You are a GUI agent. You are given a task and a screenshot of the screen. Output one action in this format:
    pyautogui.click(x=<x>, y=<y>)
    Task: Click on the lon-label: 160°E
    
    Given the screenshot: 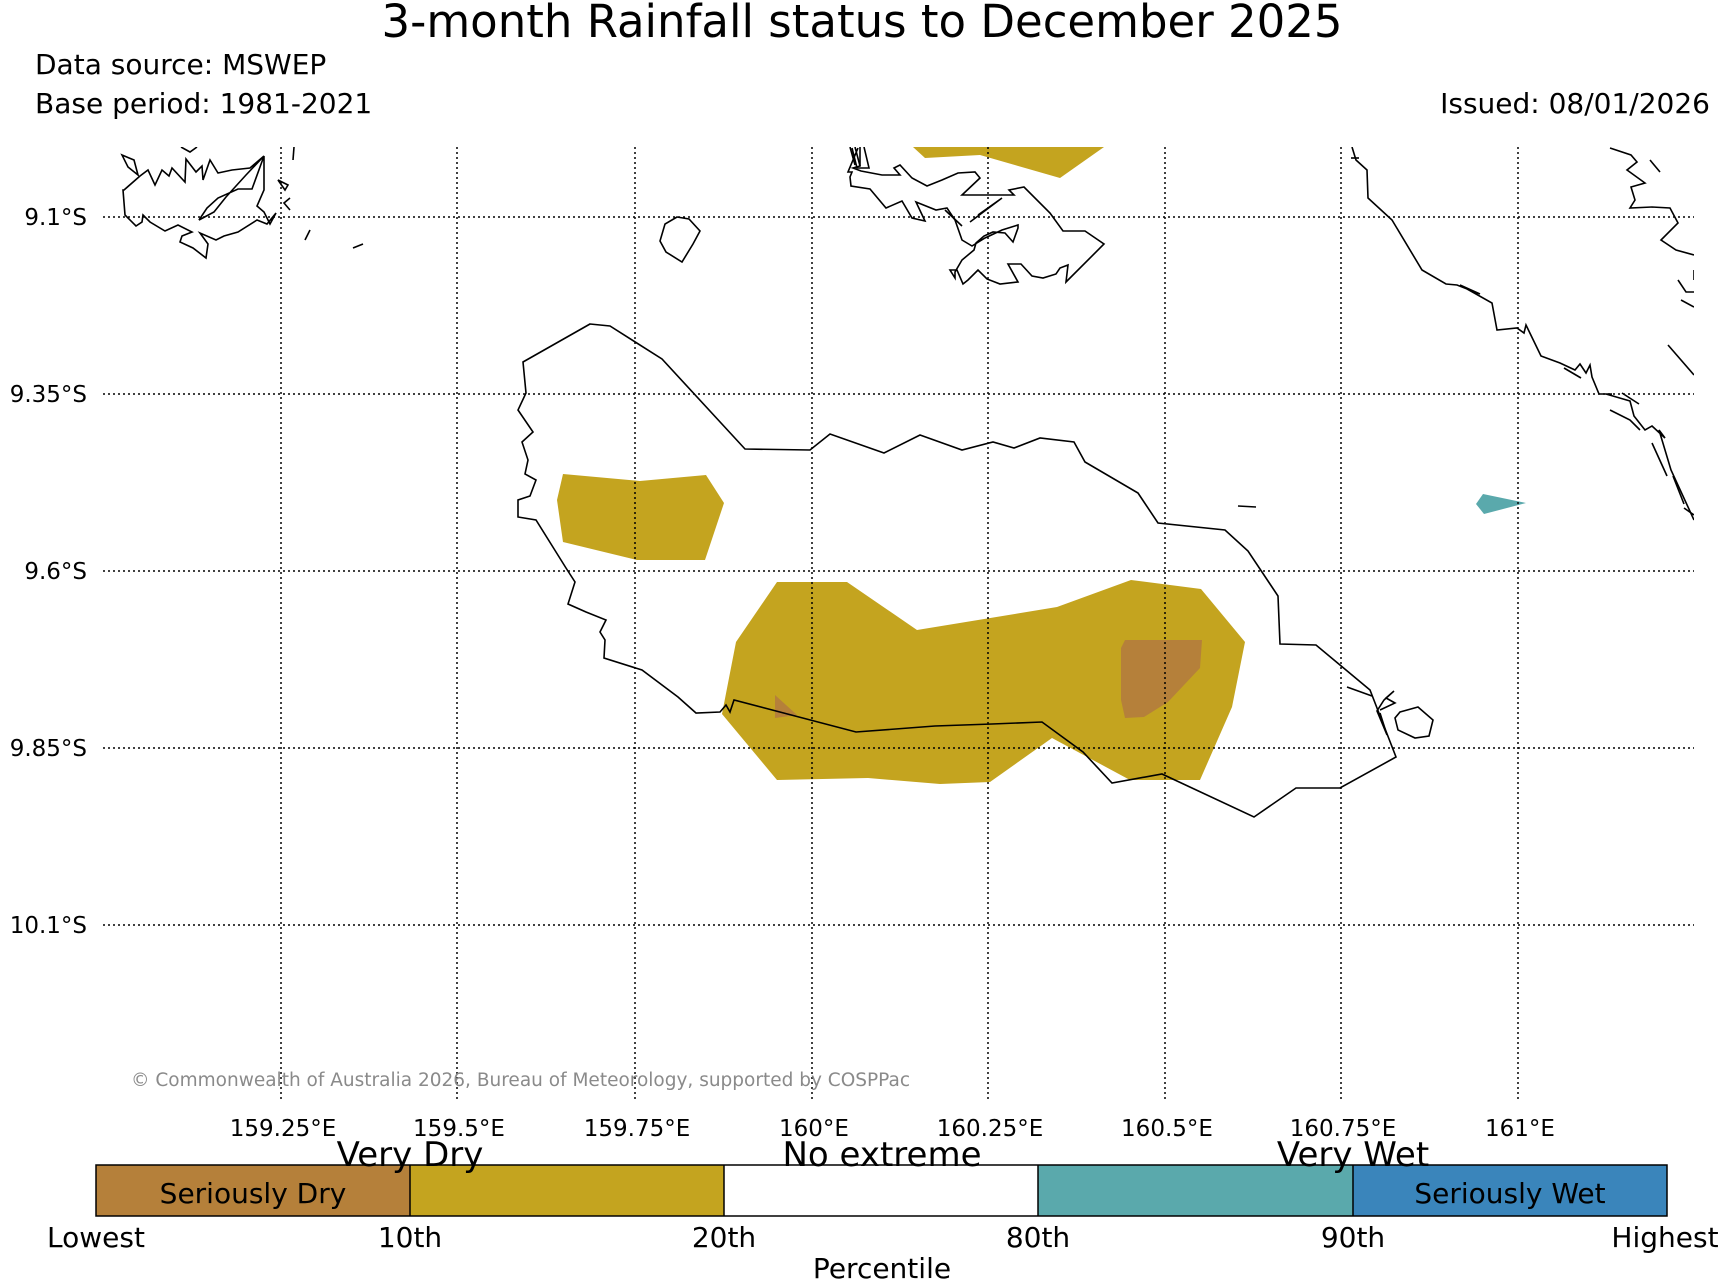 What is the action you would take?
    pyautogui.click(x=814, y=1129)
    